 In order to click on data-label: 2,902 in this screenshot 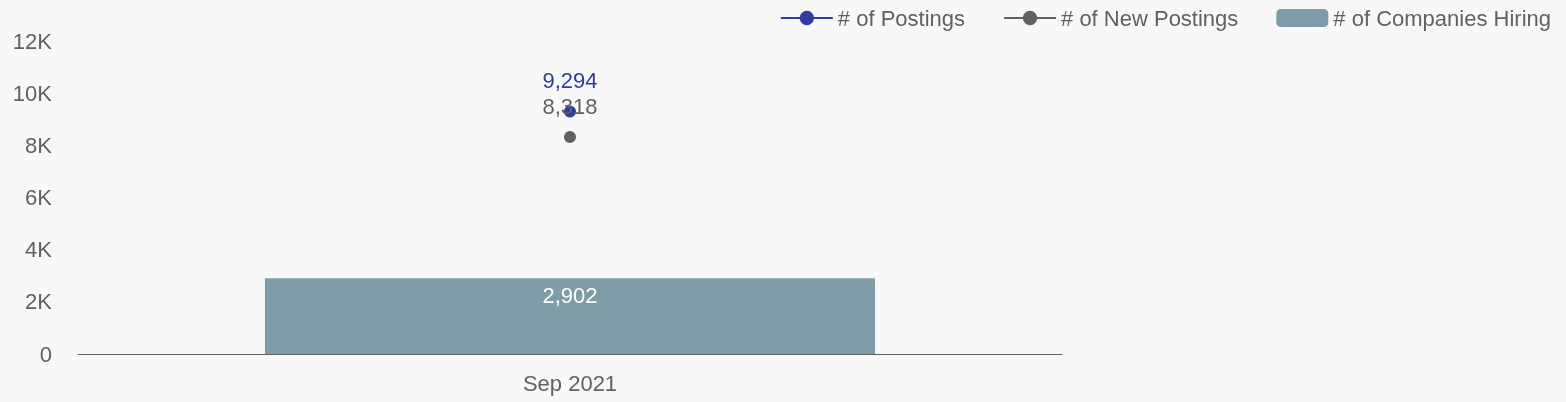, I will do `click(570, 295)`.